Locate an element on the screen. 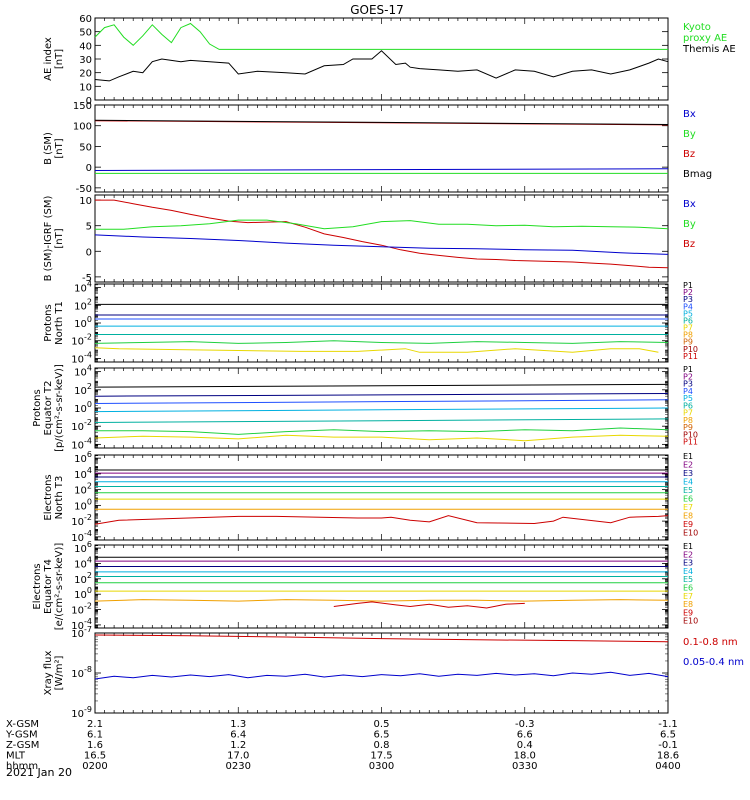 The image size is (750, 800). x-row-value: 6.1 is located at coordinates (95, 735).